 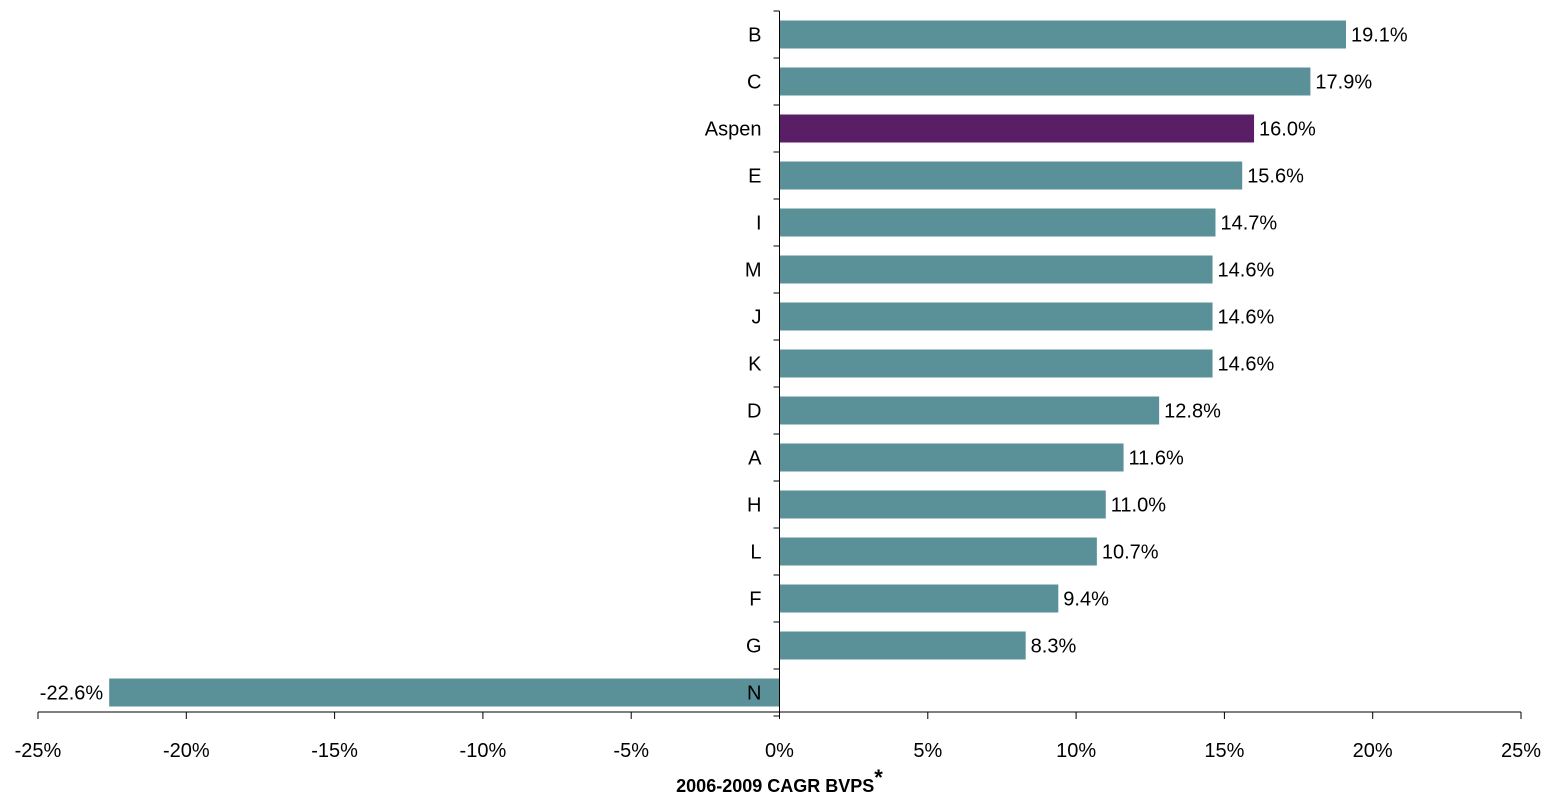 What do you see at coordinates (755, 459) in the screenshot?
I see `category-label-a: A` at bounding box center [755, 459].